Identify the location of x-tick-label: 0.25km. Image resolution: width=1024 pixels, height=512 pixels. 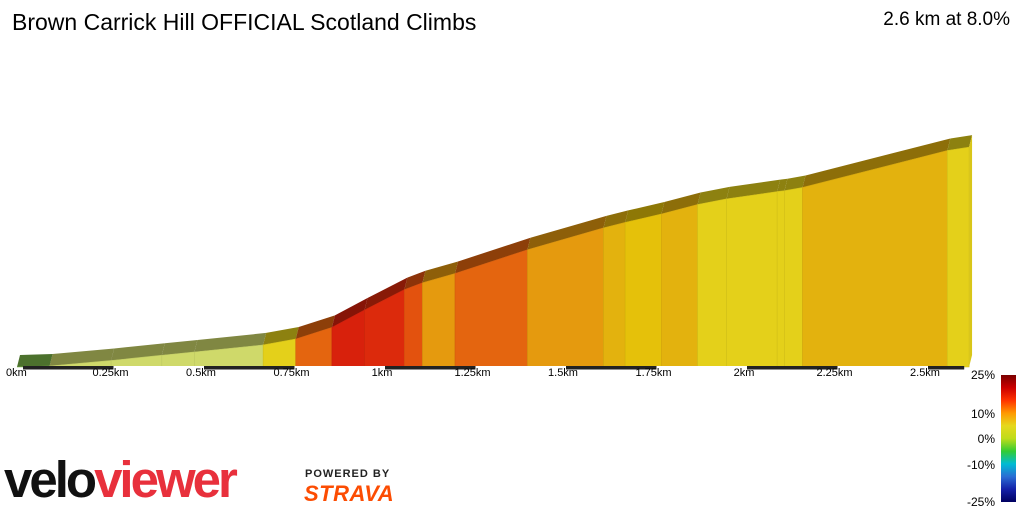
(110, 373).